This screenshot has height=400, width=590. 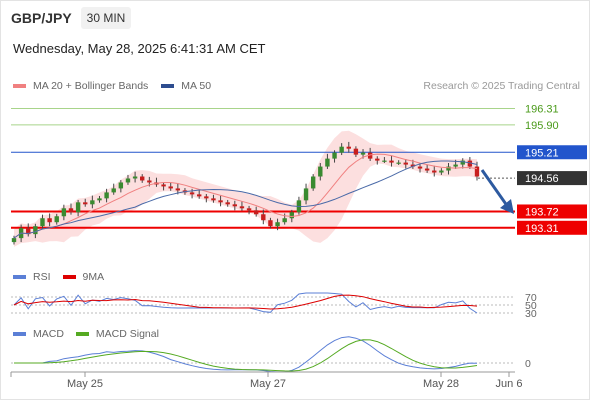 I want to click on rsi-ma-line, so click(x=245, y=302).